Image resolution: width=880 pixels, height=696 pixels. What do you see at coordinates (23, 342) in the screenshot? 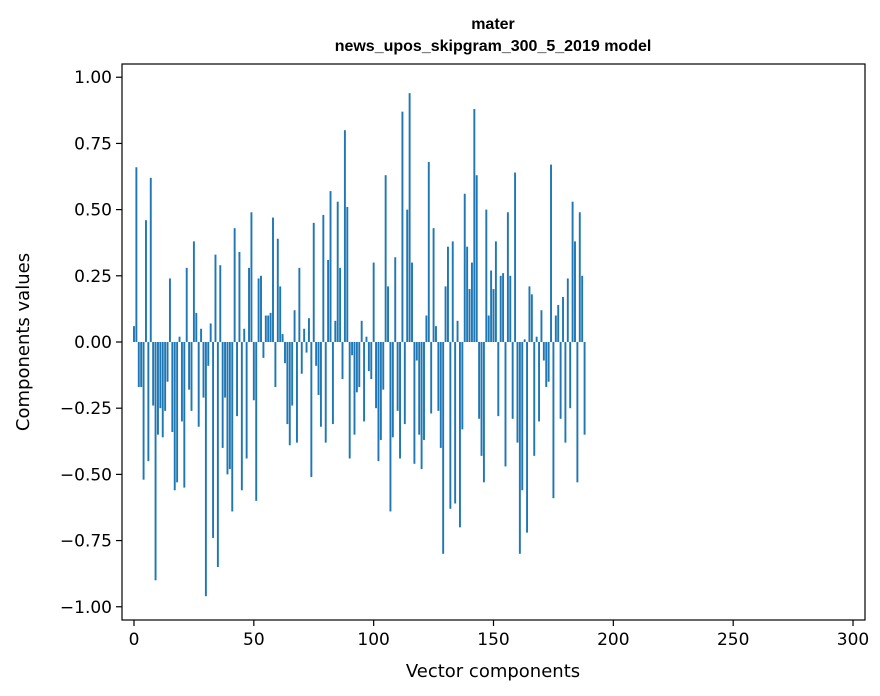
I see `y-axis-label: Components values` at bounding box center [23, 342].